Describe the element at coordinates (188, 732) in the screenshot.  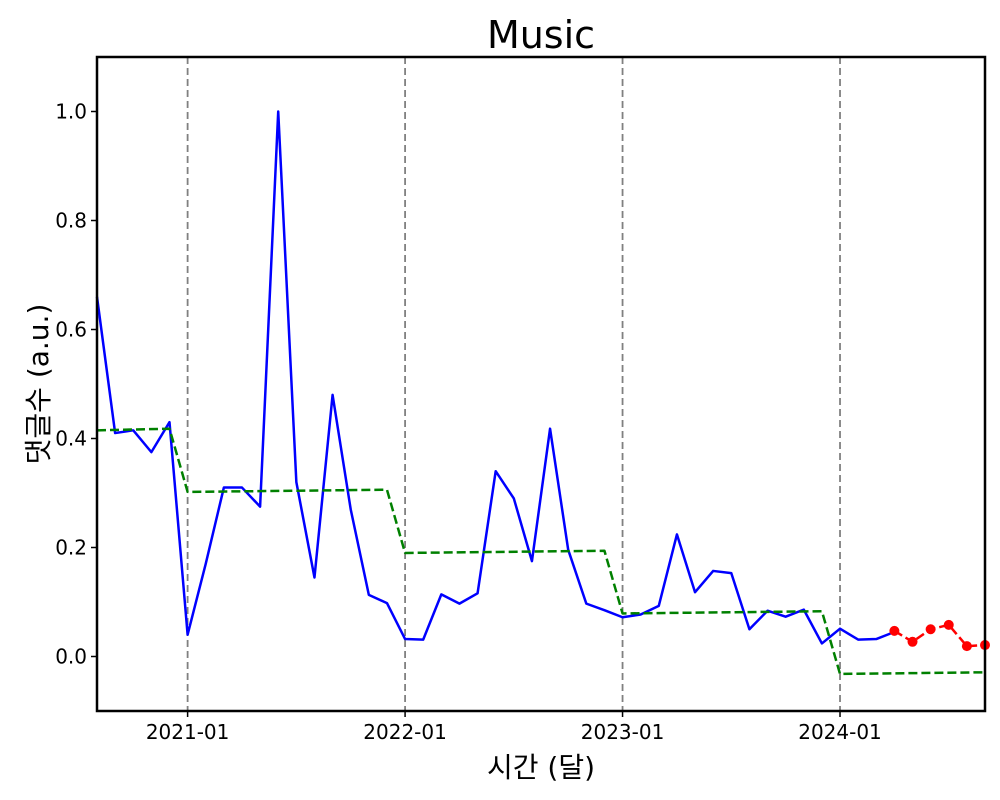
I see `x-tick-label-0: 2021-01` at that location.